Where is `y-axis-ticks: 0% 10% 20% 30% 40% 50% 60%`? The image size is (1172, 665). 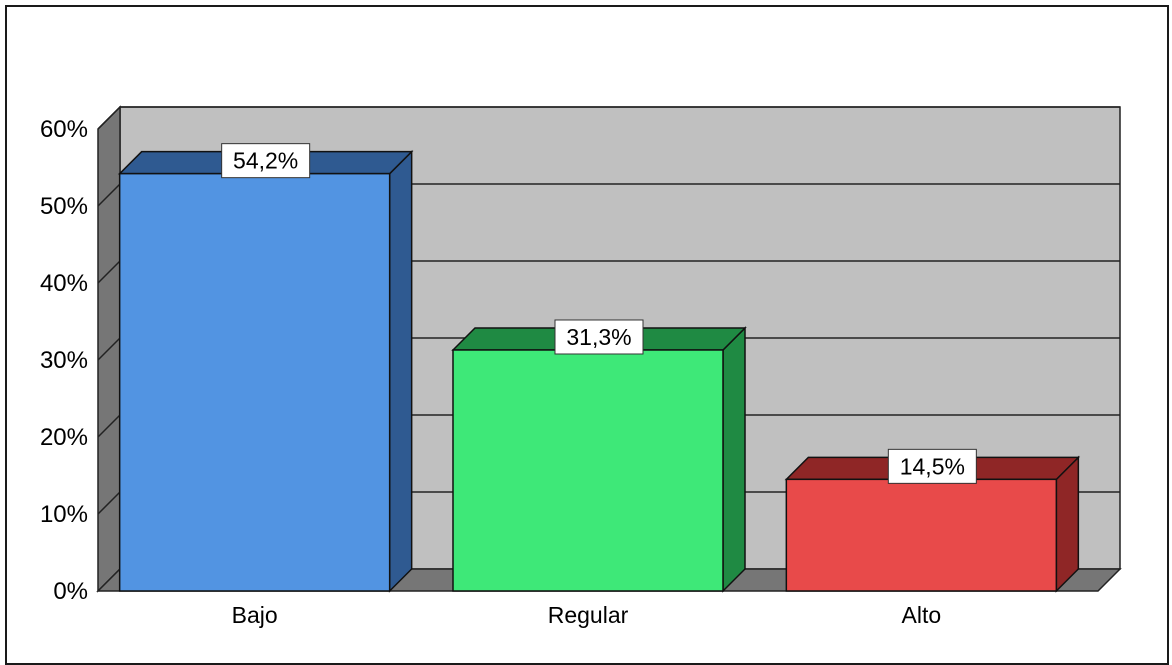 y-axis-ticks: 0% 10% 20% 30% 40% 50% 60% is located at coordinates (64, 360).